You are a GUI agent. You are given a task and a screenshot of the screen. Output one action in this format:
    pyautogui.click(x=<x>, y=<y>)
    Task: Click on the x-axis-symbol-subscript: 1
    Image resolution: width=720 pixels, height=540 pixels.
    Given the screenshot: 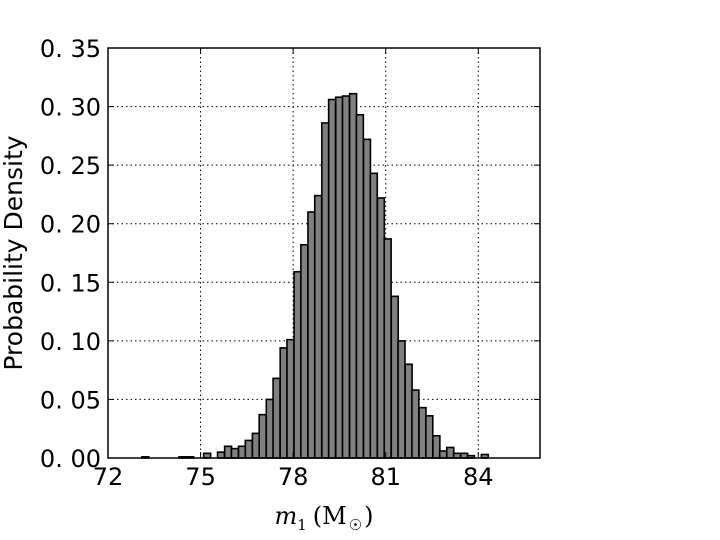 What is the action you would take?
    pyautogui.click(x=302, y=525)
    